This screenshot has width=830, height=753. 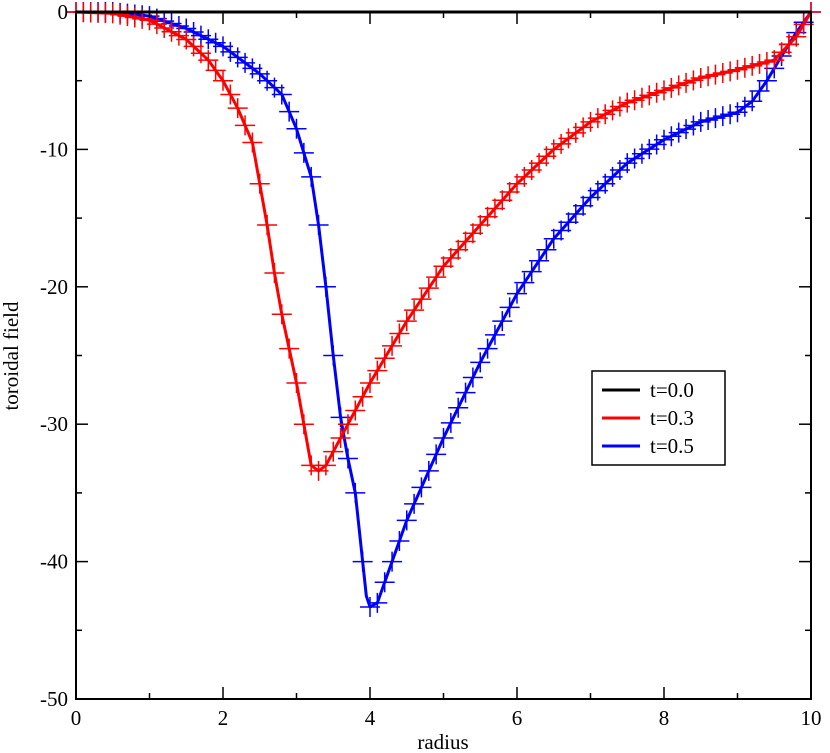 What do you see at coordinates (54, 287) in the screenshot?
I see `y-tick-label: -20` at bounding box center [54, 287].